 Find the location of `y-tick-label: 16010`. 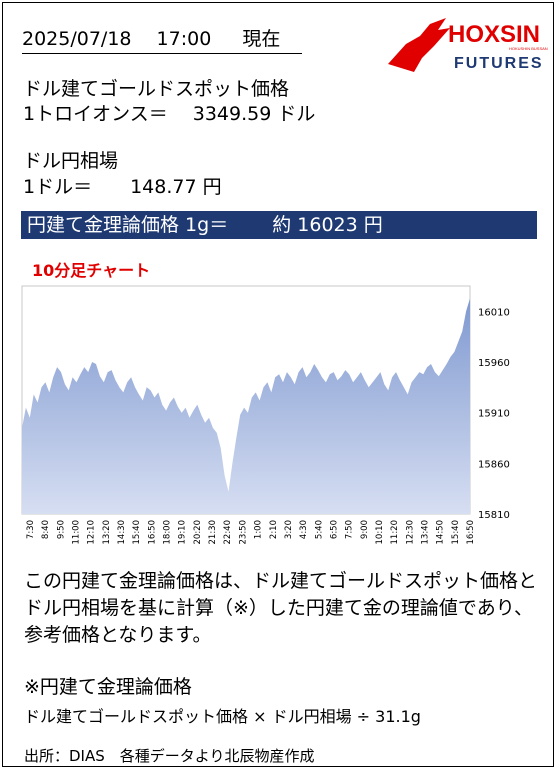

y-tick-label: 16010 is located at coordinates (494, 312).